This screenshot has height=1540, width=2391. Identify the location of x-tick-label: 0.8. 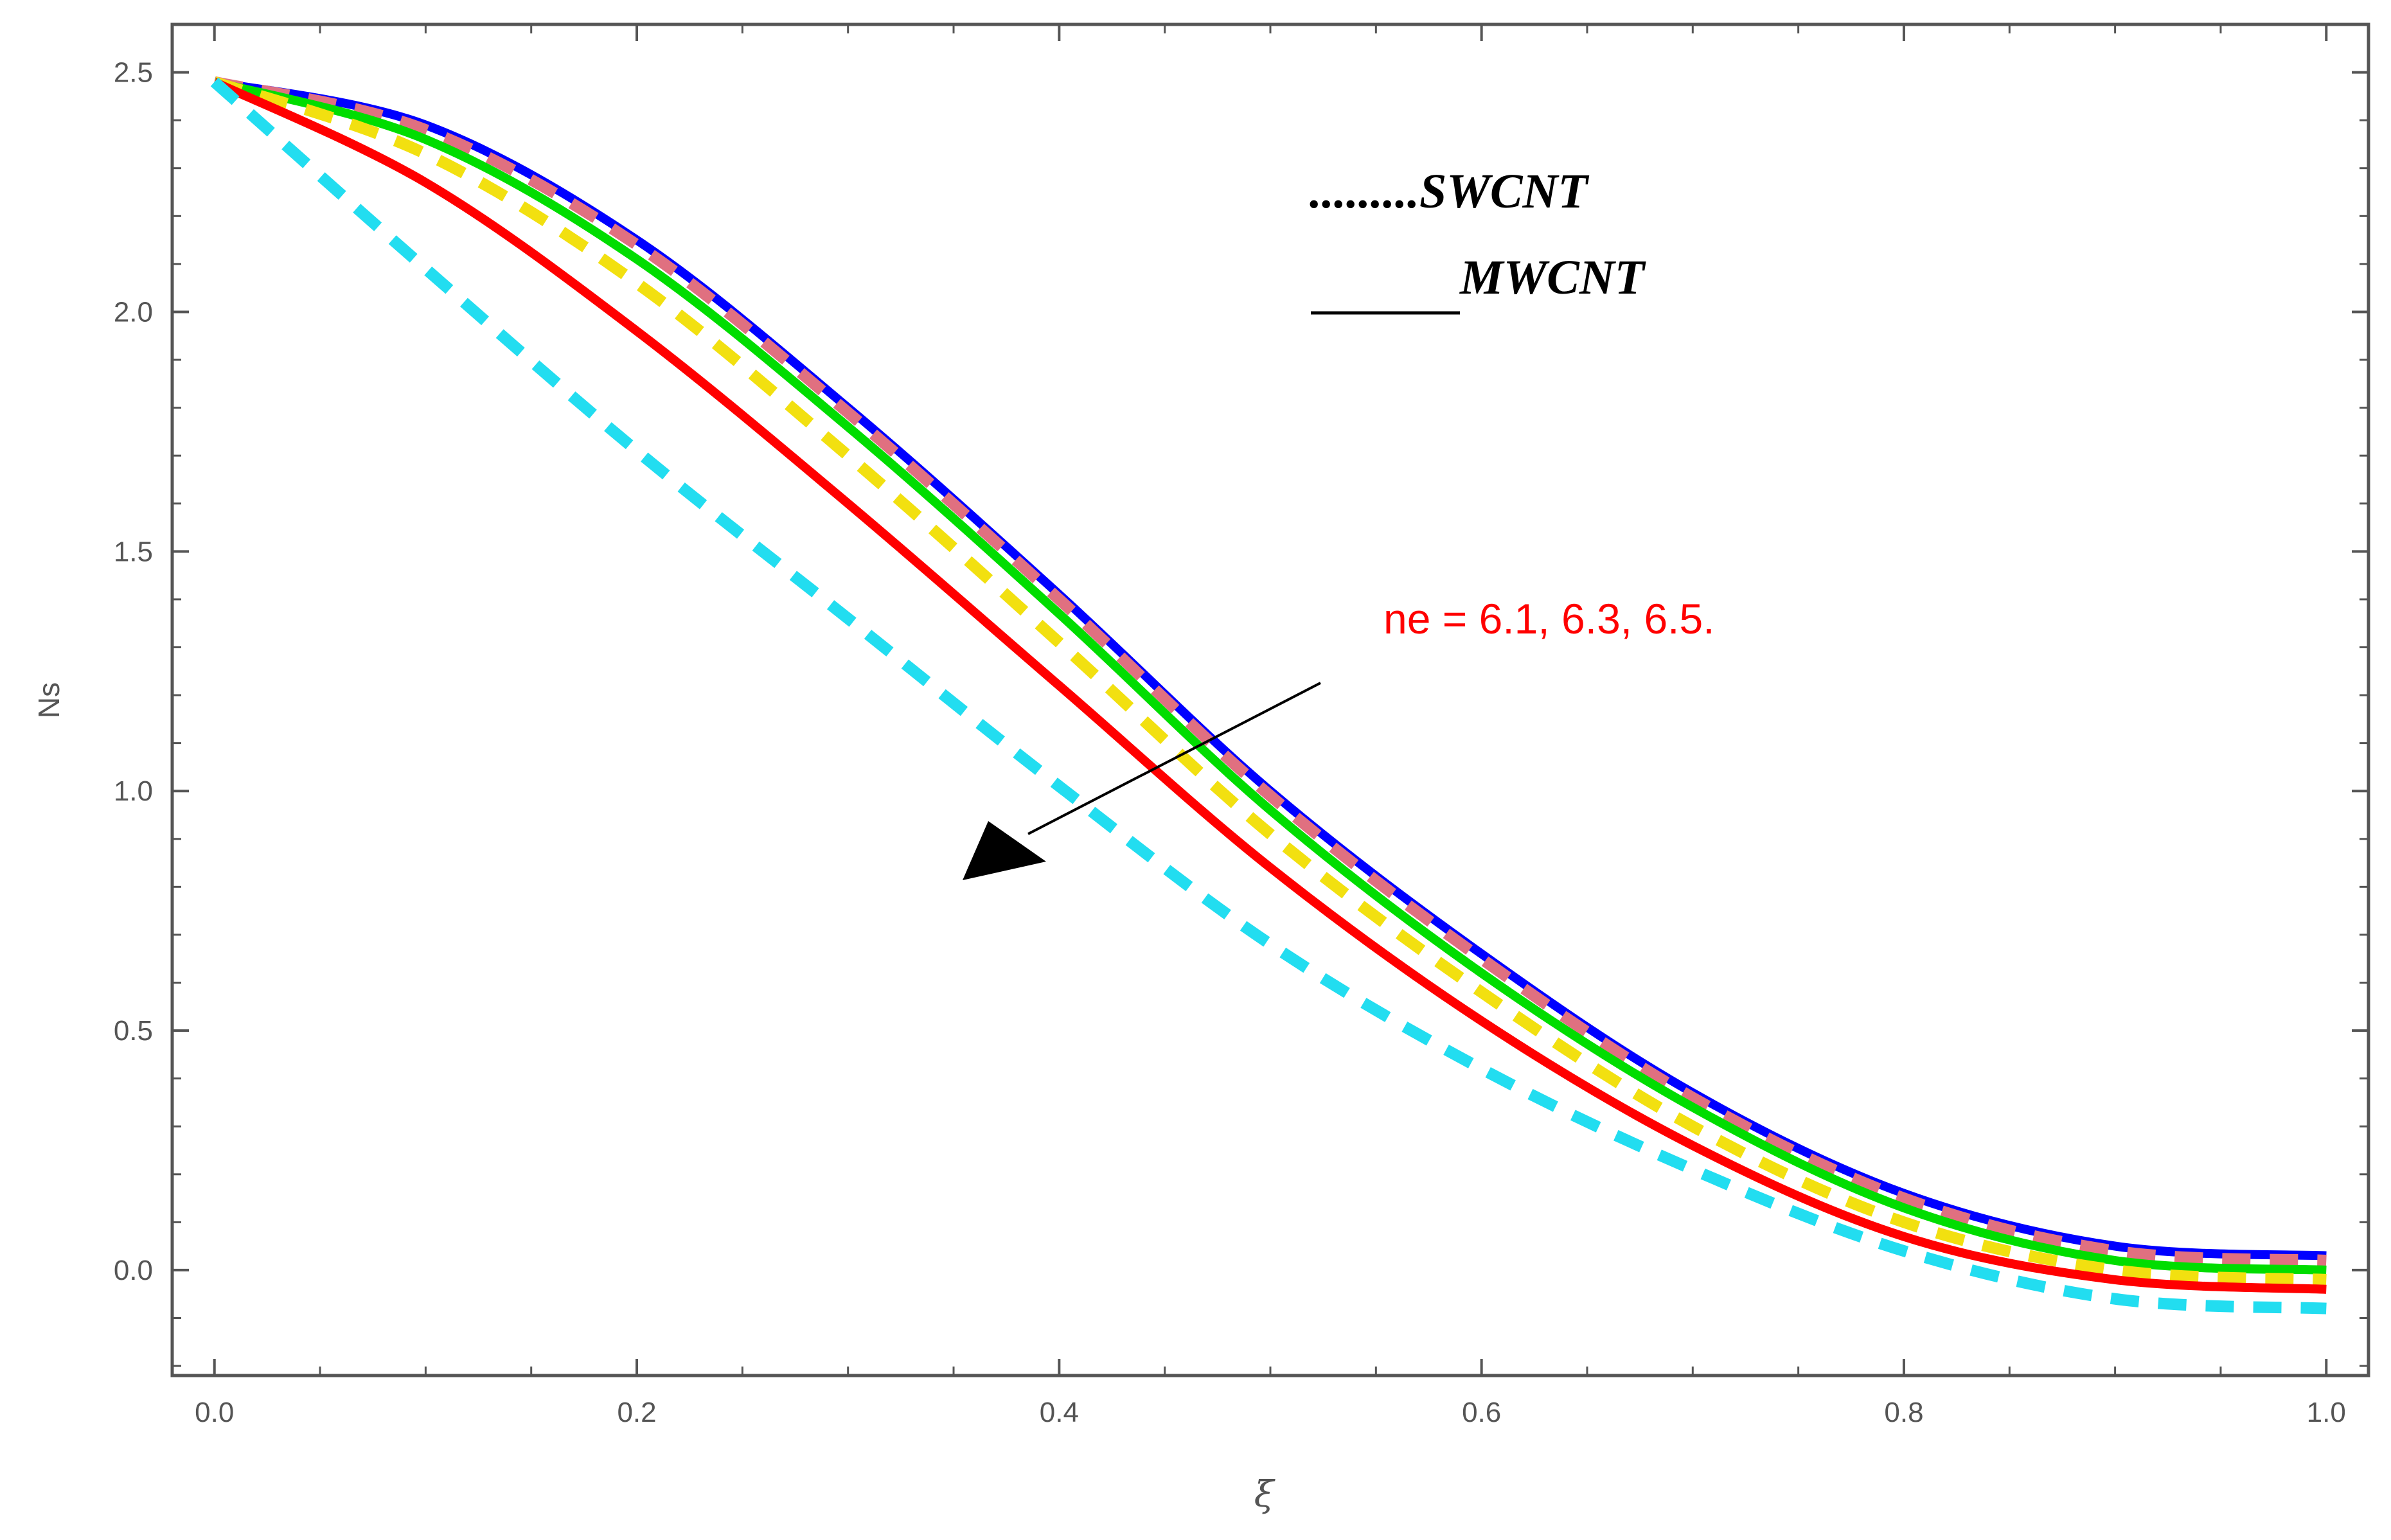
(1903, 1413).